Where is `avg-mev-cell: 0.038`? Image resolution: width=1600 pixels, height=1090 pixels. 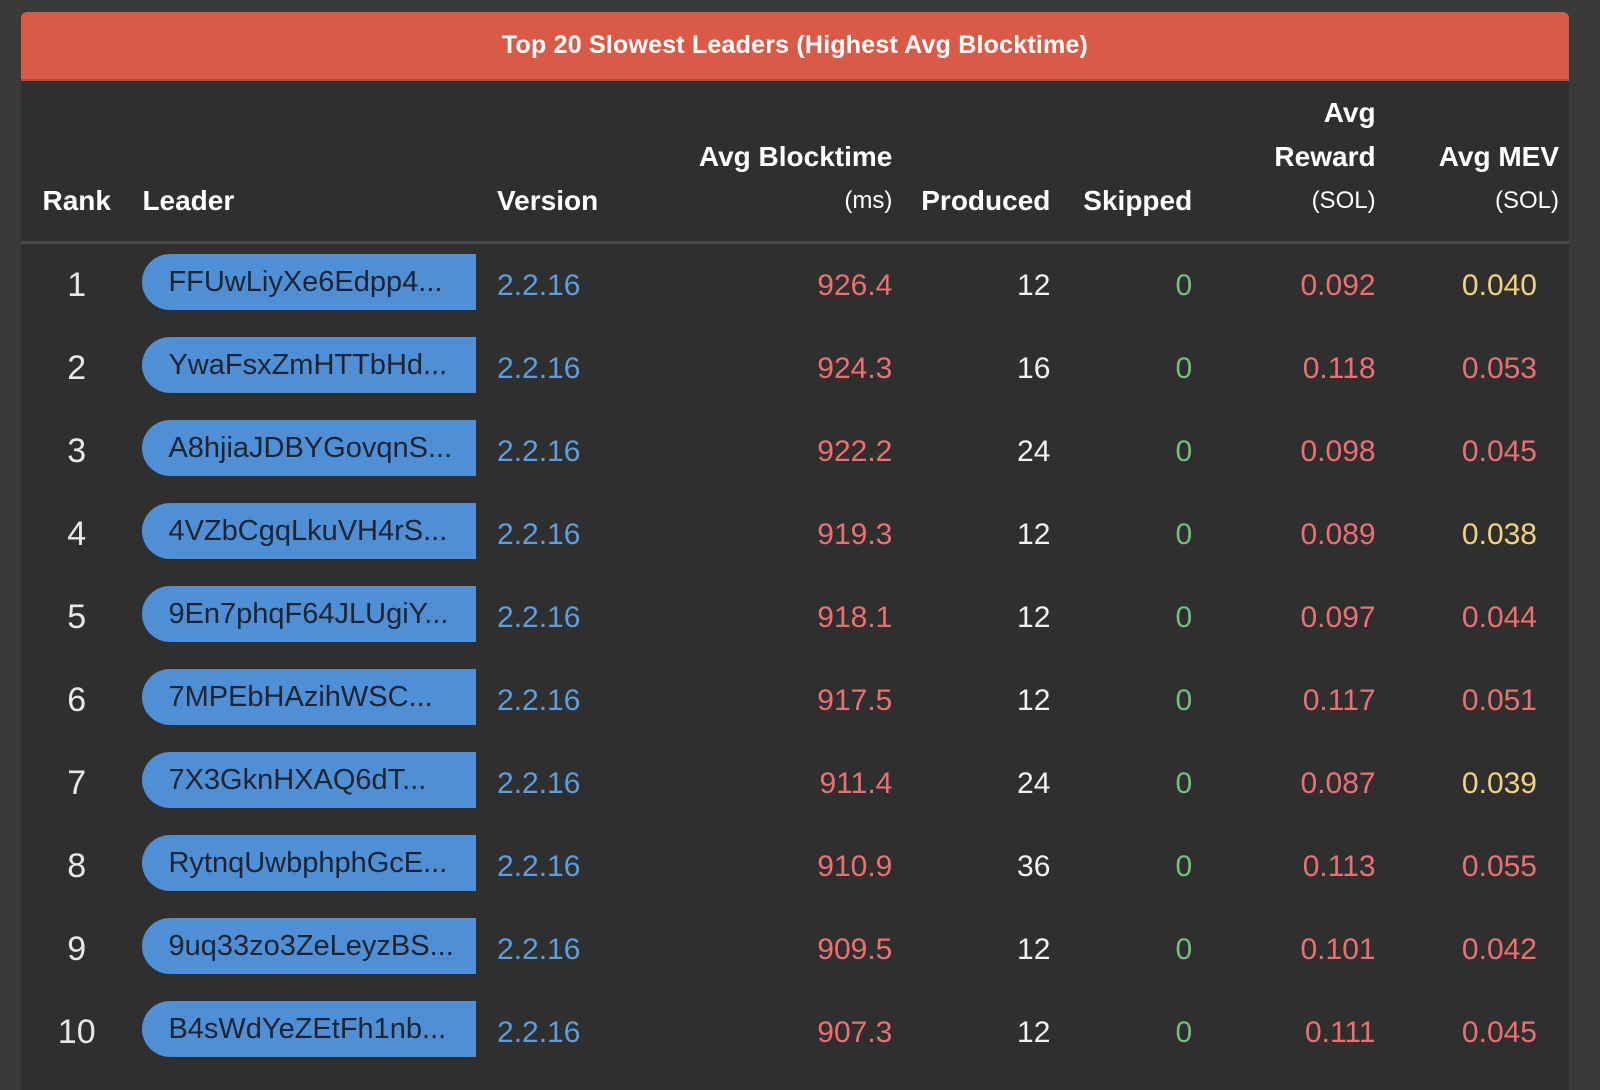
avg-mev-cell: 0.038 is located at coordinates (1499, 534).